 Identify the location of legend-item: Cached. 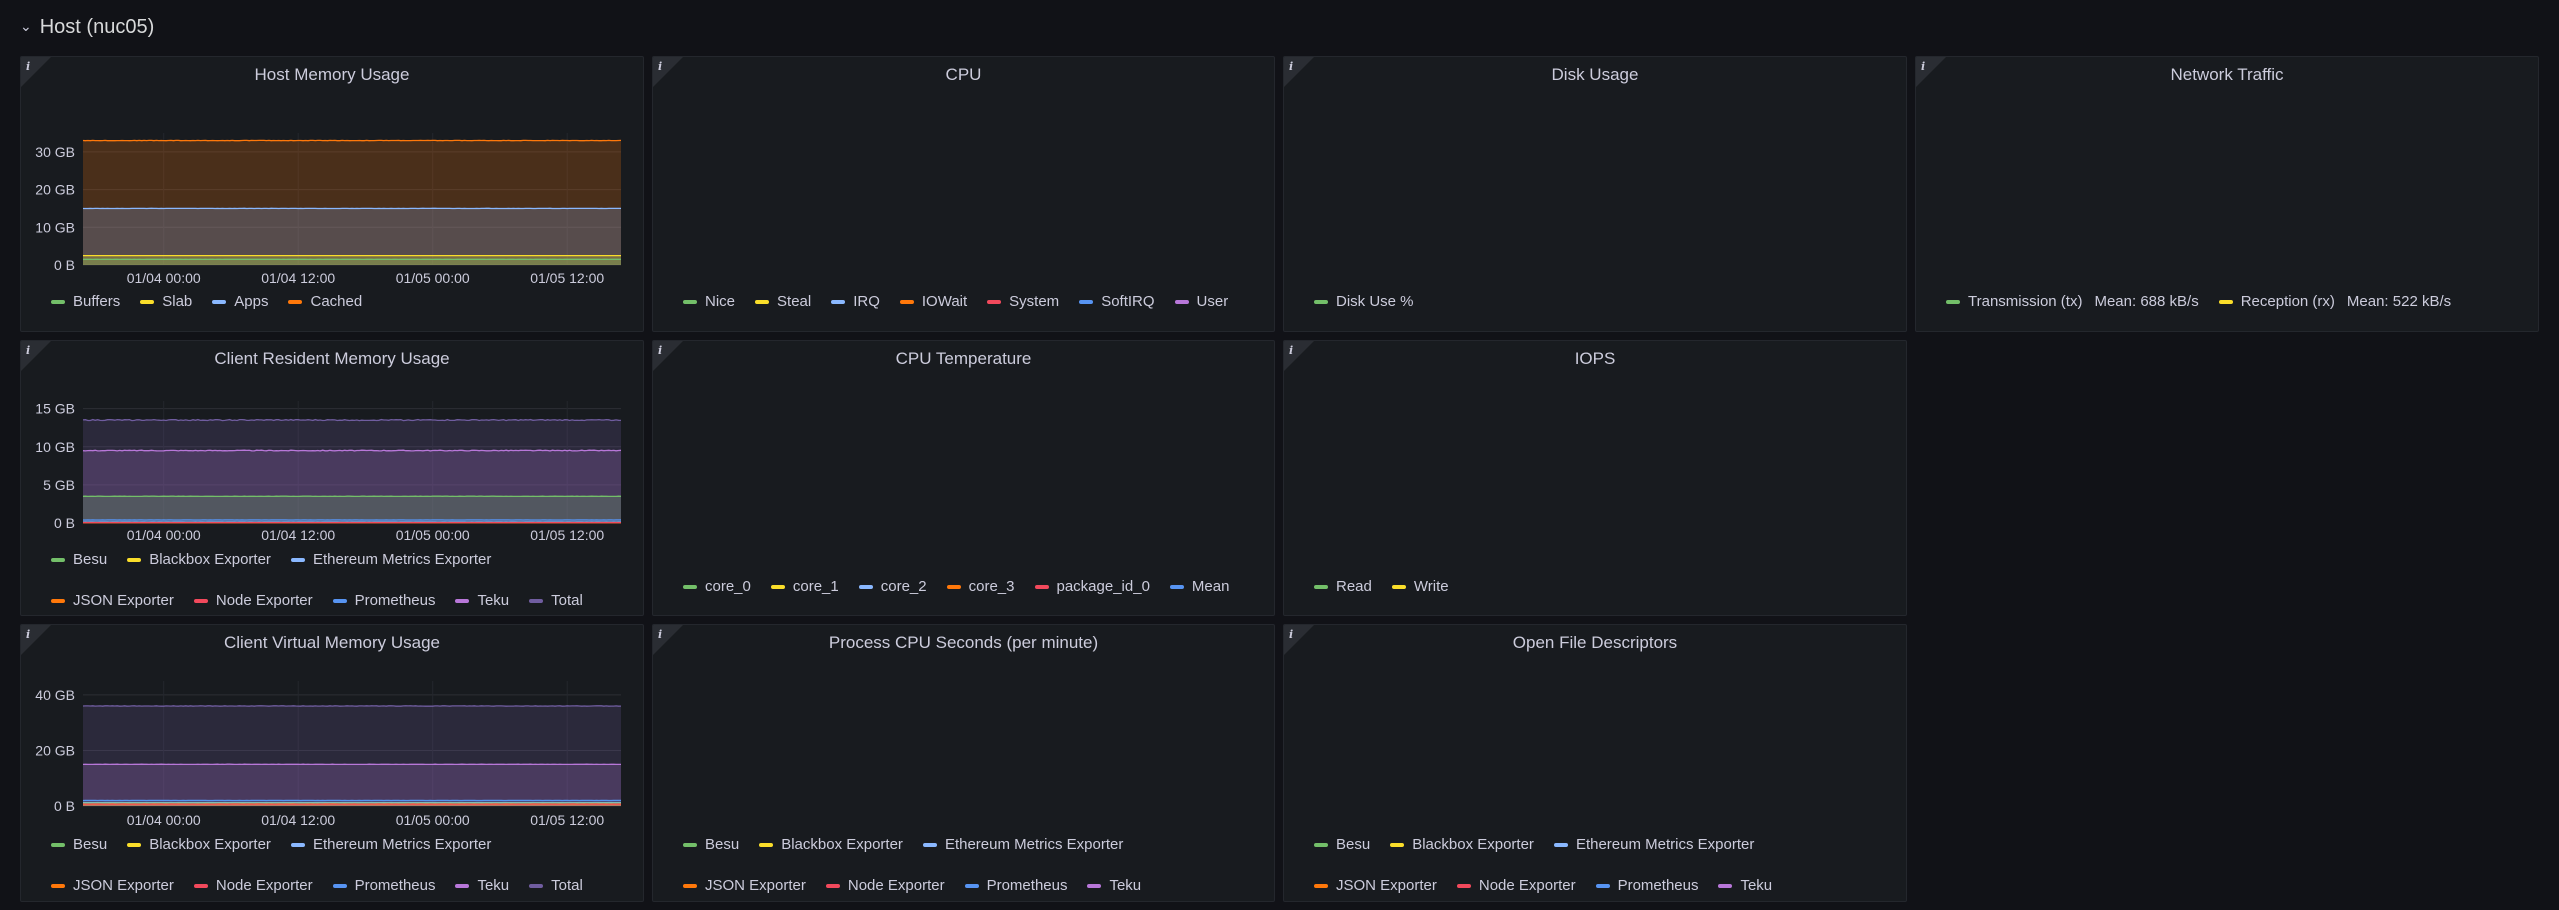
(325, 301).